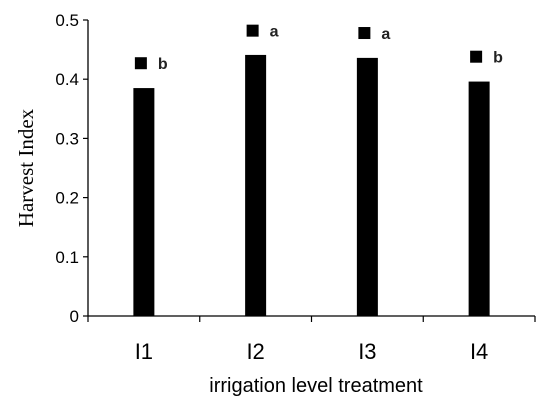  Describe the element at coordinates (476, 56) in the screenshot. I see `marker-i4` at that location.